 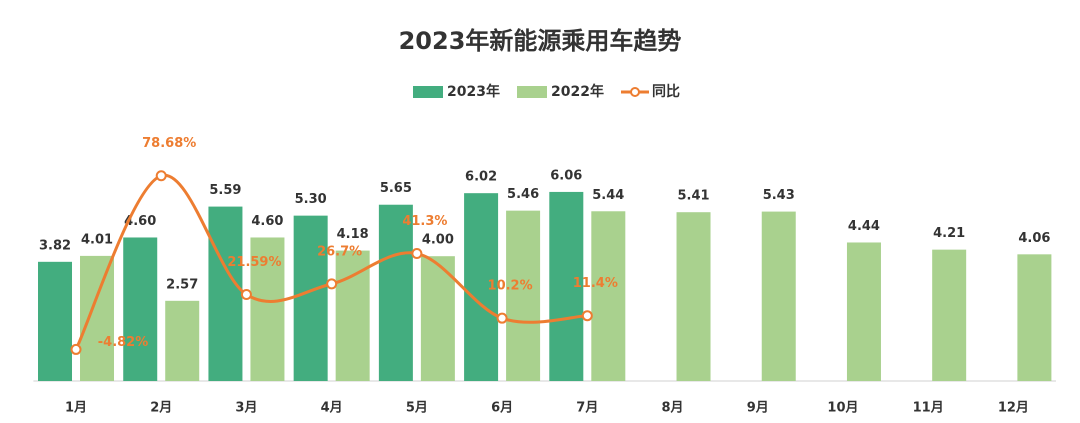 I want to click on bar-value-label: 5.46, so click(x=523, y=194).